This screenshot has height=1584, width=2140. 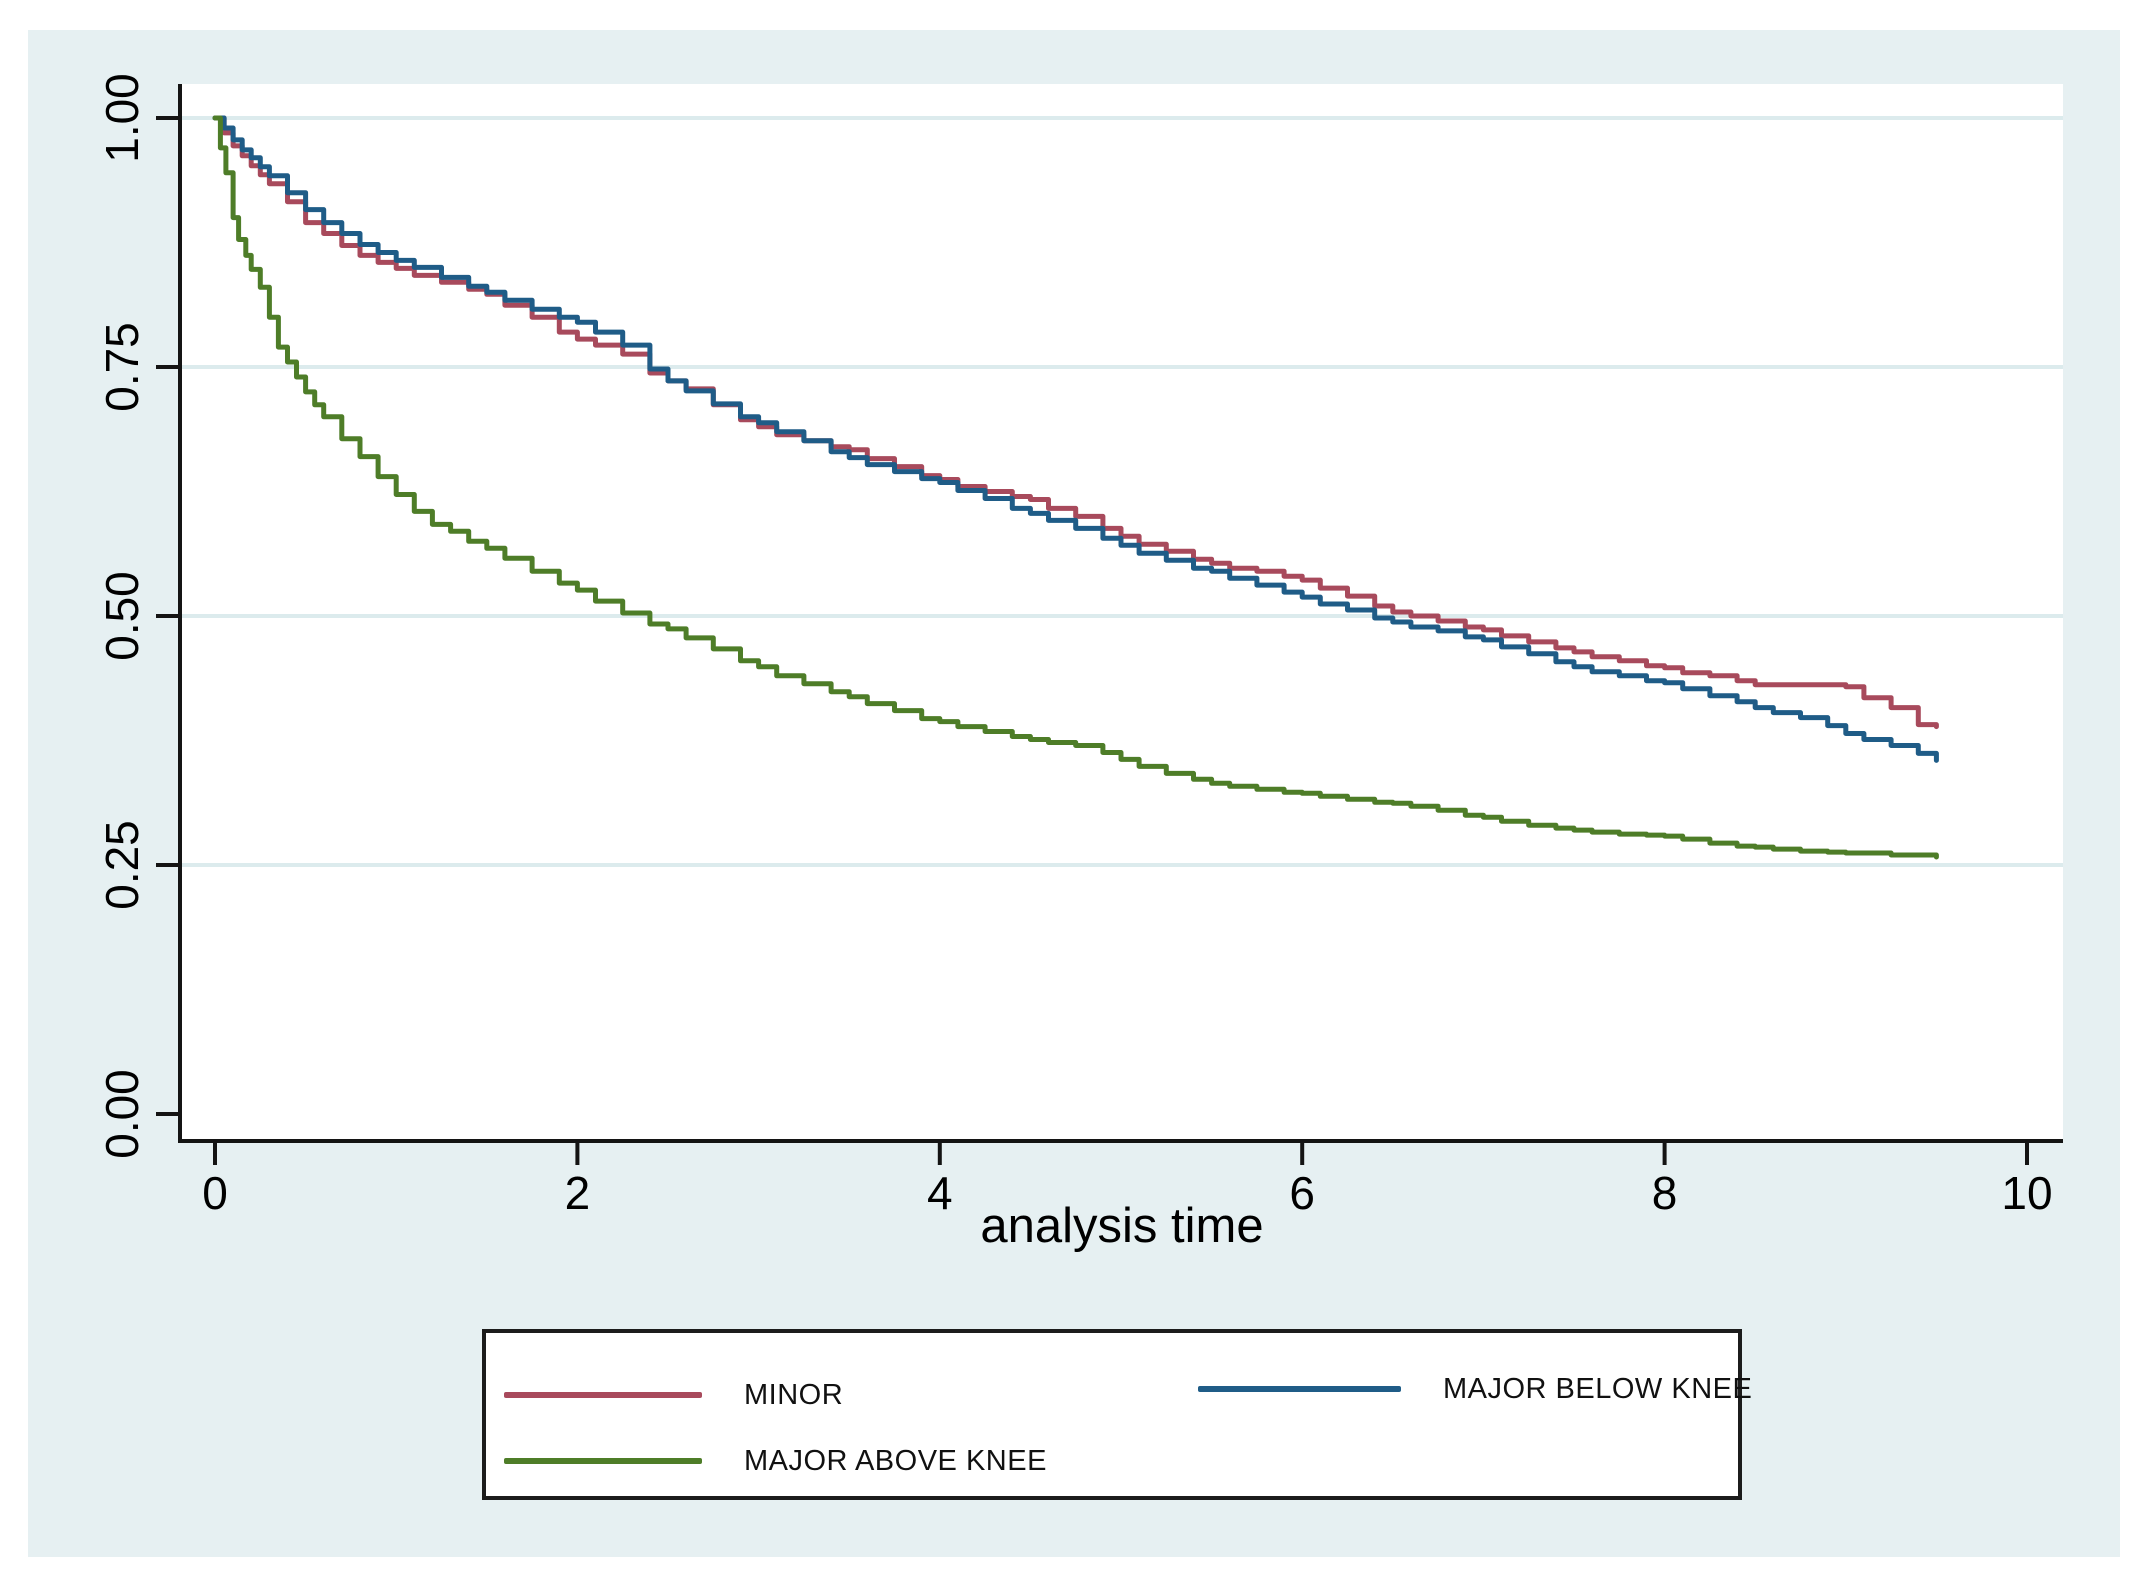 I want to click on x-tick-label: 4, so click(x=940, y=1193).